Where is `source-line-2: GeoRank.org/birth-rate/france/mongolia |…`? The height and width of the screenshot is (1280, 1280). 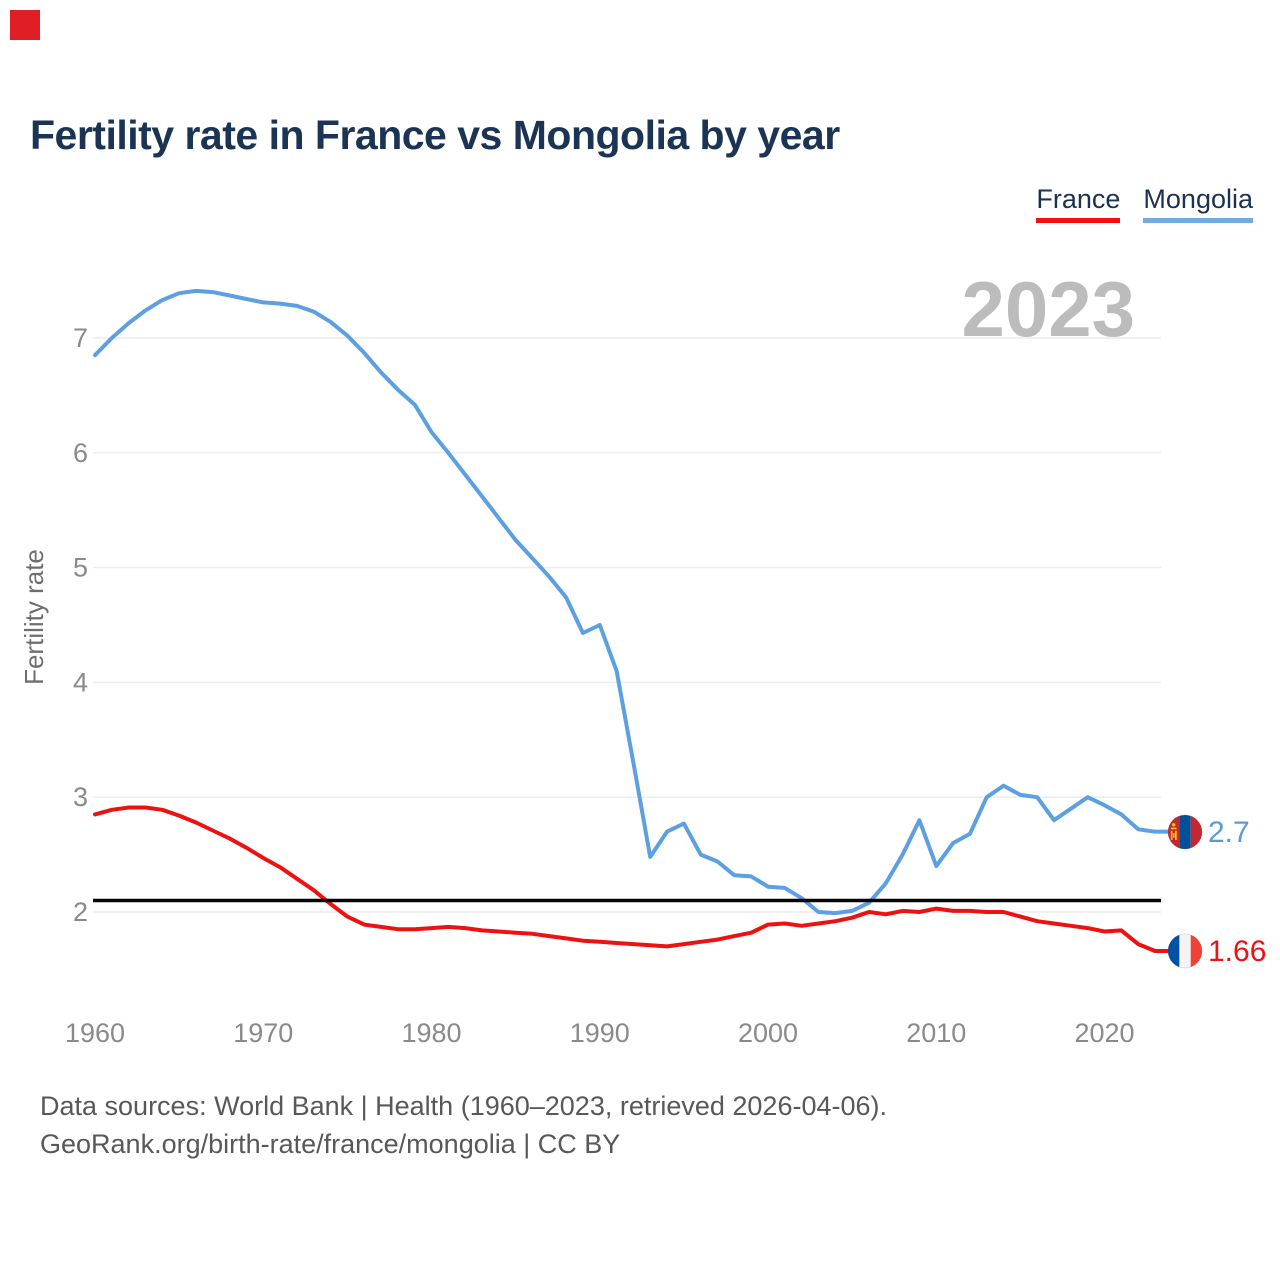
source-line-2: GeoRank.org/birth-rate/france/mongolia |… is located at coordinates (330, 1144).